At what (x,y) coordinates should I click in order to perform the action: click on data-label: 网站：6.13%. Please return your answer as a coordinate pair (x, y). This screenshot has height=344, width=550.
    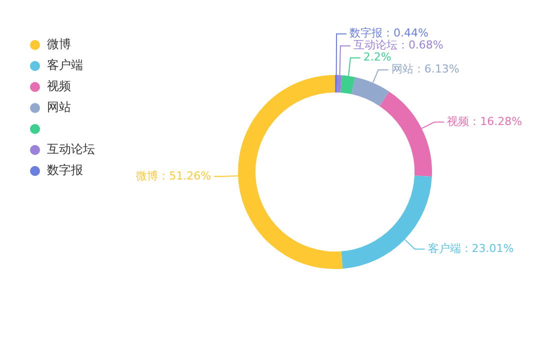
    Looking at the image, I should click on (425, 69).